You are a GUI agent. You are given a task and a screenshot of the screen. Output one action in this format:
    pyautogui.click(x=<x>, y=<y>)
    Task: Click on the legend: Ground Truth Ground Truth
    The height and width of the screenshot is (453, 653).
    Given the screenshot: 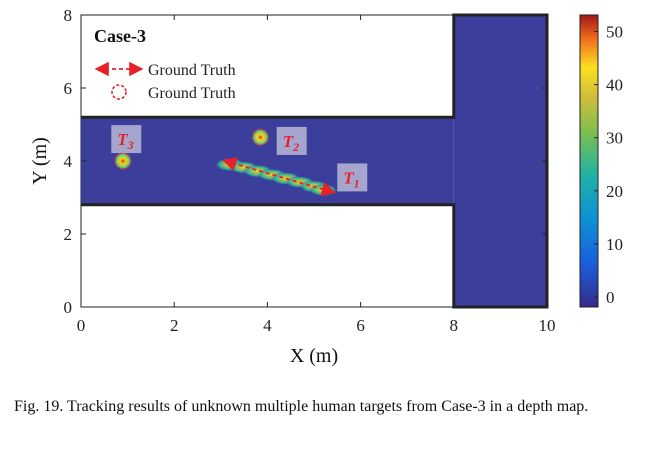 What is the action you would take?
    pyautogui.click(x=165, y=81)
    